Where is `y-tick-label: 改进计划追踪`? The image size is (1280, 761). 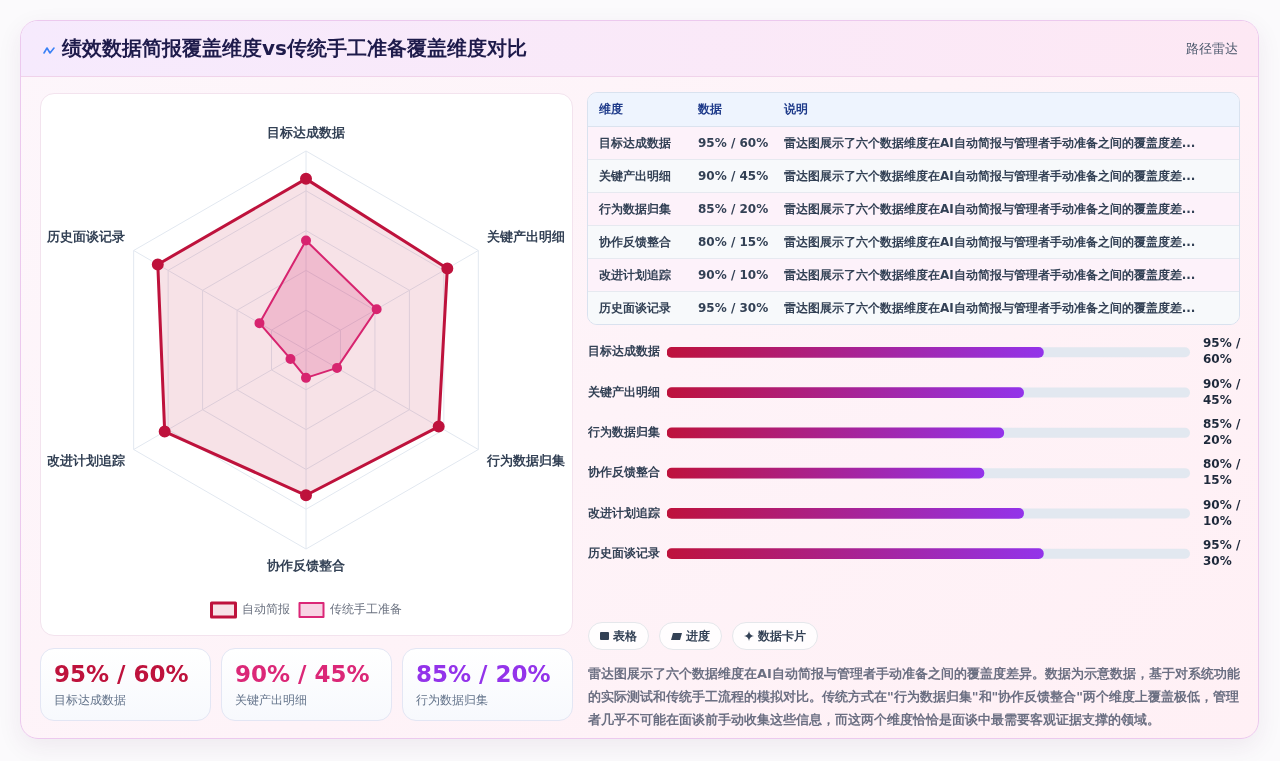
y-tick-label: 改进计划追踪 is located at coordinates (624, 512).